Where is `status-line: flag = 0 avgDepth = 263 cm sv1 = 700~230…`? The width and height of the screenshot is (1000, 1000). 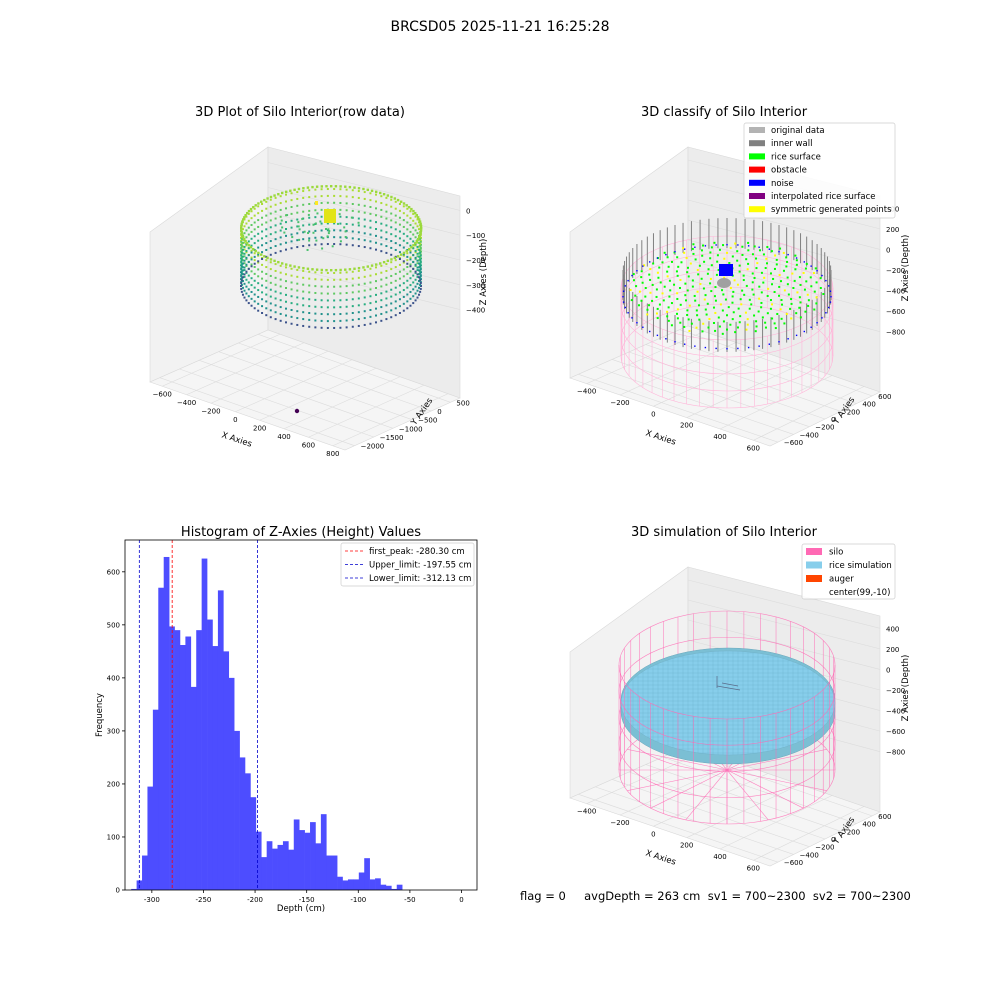
status-line: flag = 0 avgDepth = 263 cm sv1 = 700~230… is located at coordinates (715, 896).